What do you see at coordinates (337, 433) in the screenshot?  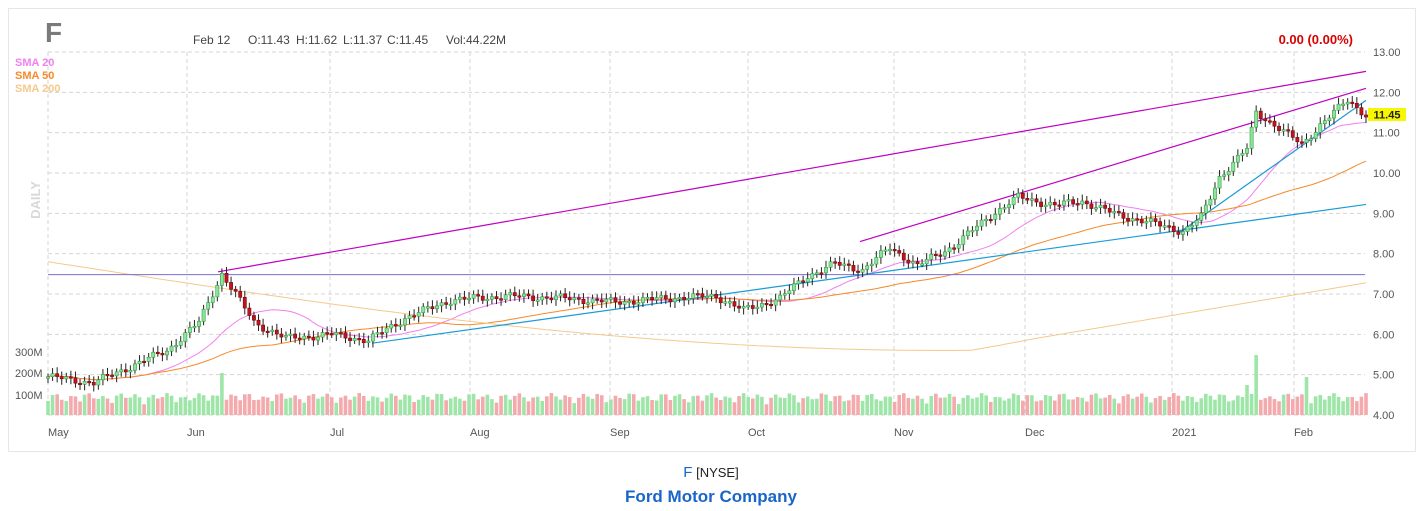 I see `x-tick-label: Jul` at bounding box center [337, 433].